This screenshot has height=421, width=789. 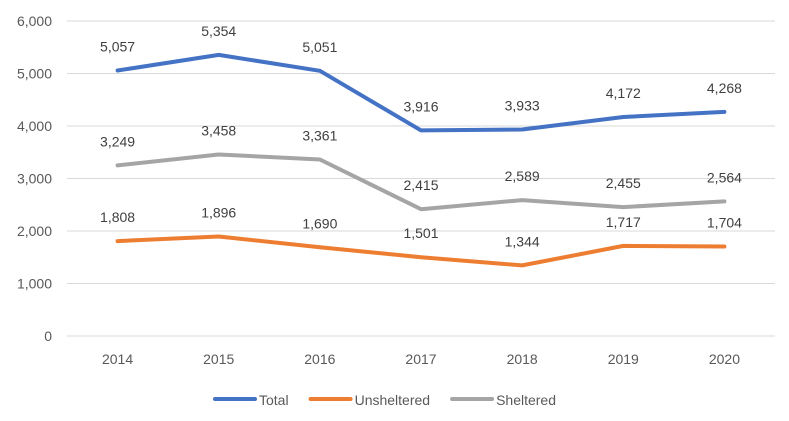 What do you see at coordinates (522, 106) in the screenshot?
I see `data-label-total: 3,933` at bounding box center [522, 106].